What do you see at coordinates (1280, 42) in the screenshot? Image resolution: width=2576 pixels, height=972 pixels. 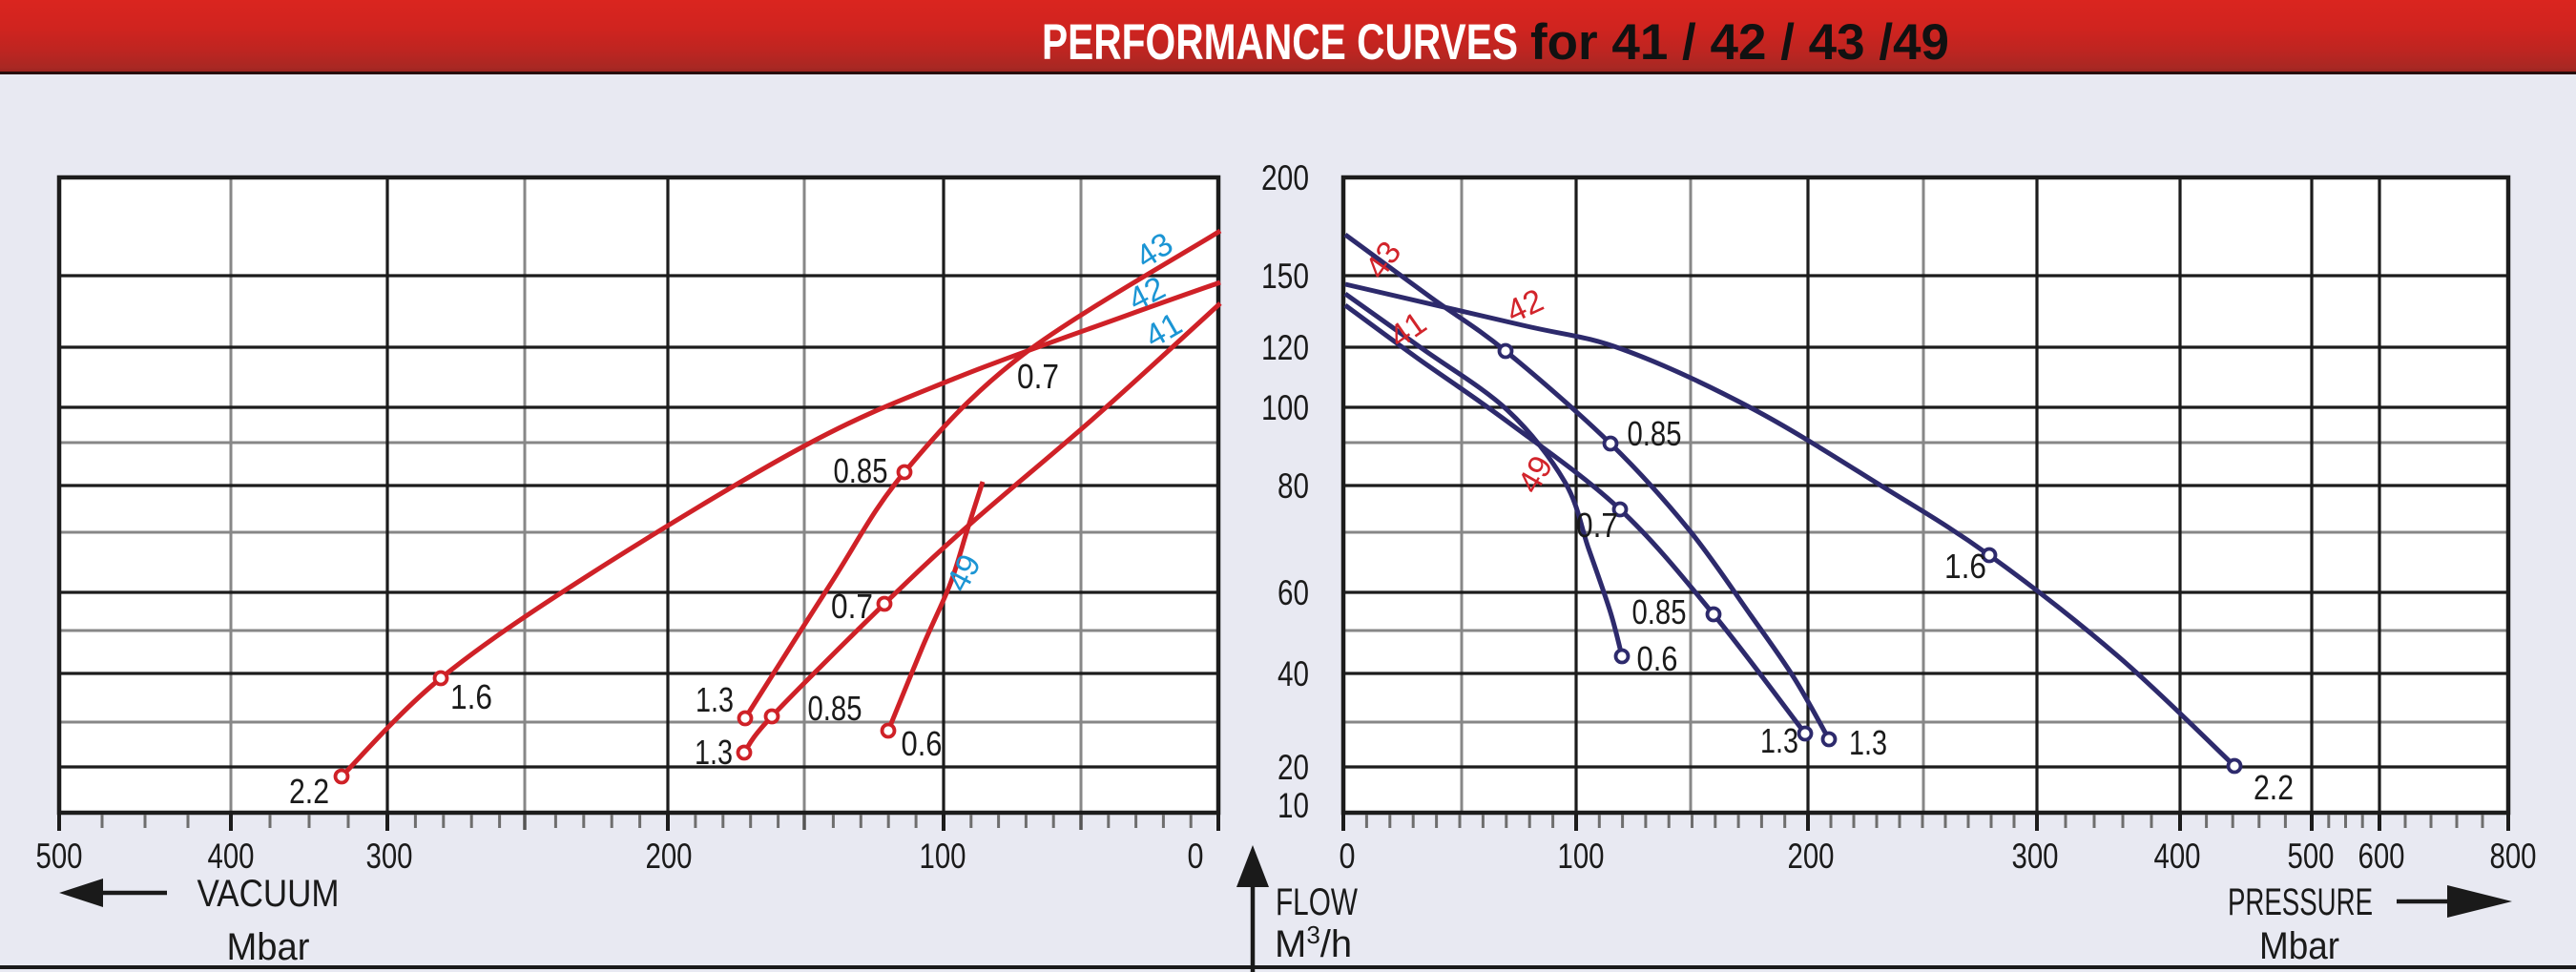 I see `svg-text: PERFORMANCE CURVES` at bounding box center [1280, 42].